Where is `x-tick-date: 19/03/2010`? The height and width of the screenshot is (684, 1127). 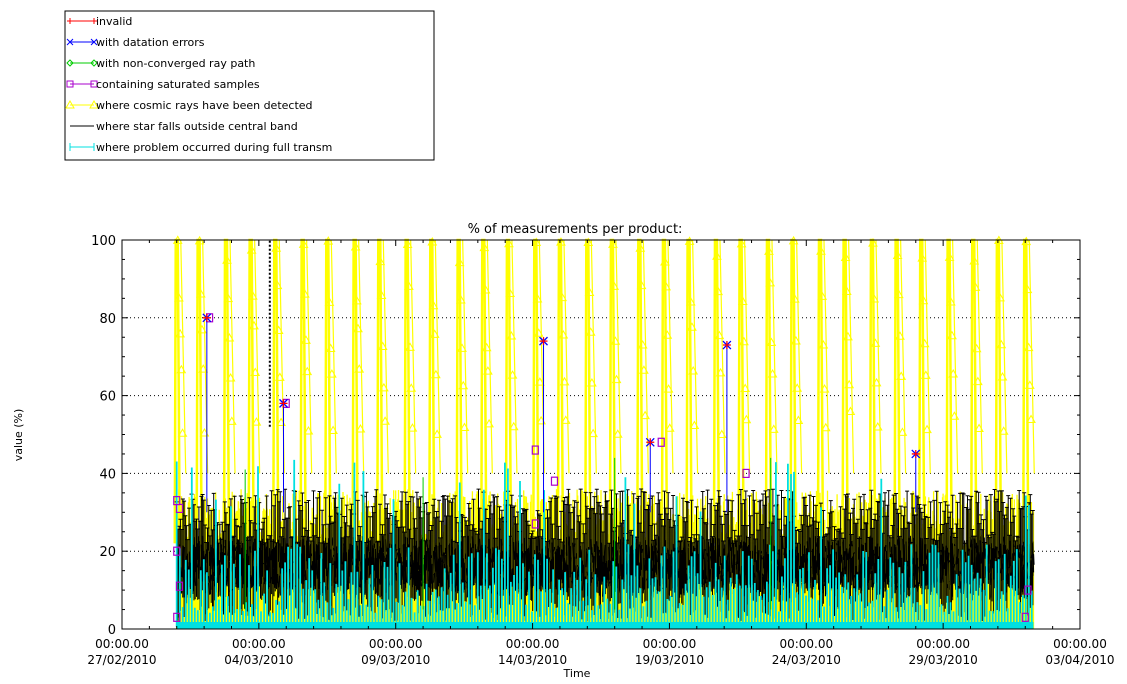
x-tick-date: 19/03/2010 is located at coordinates (669, 660).